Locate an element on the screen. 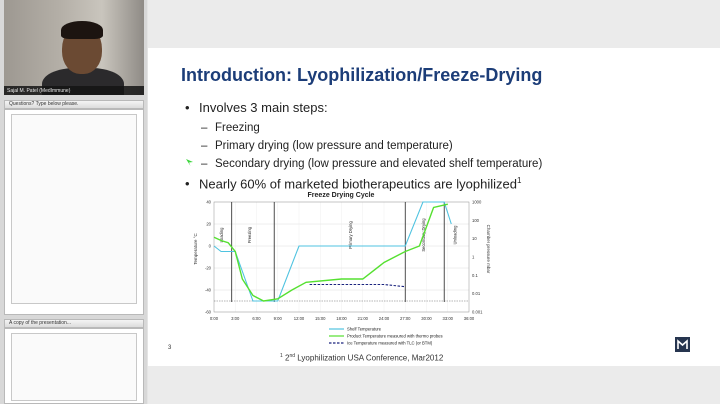 The height and width of the screenshot is (404, 720). footnote-ordinal-suffix: nd is located at coordinates (292, 356).